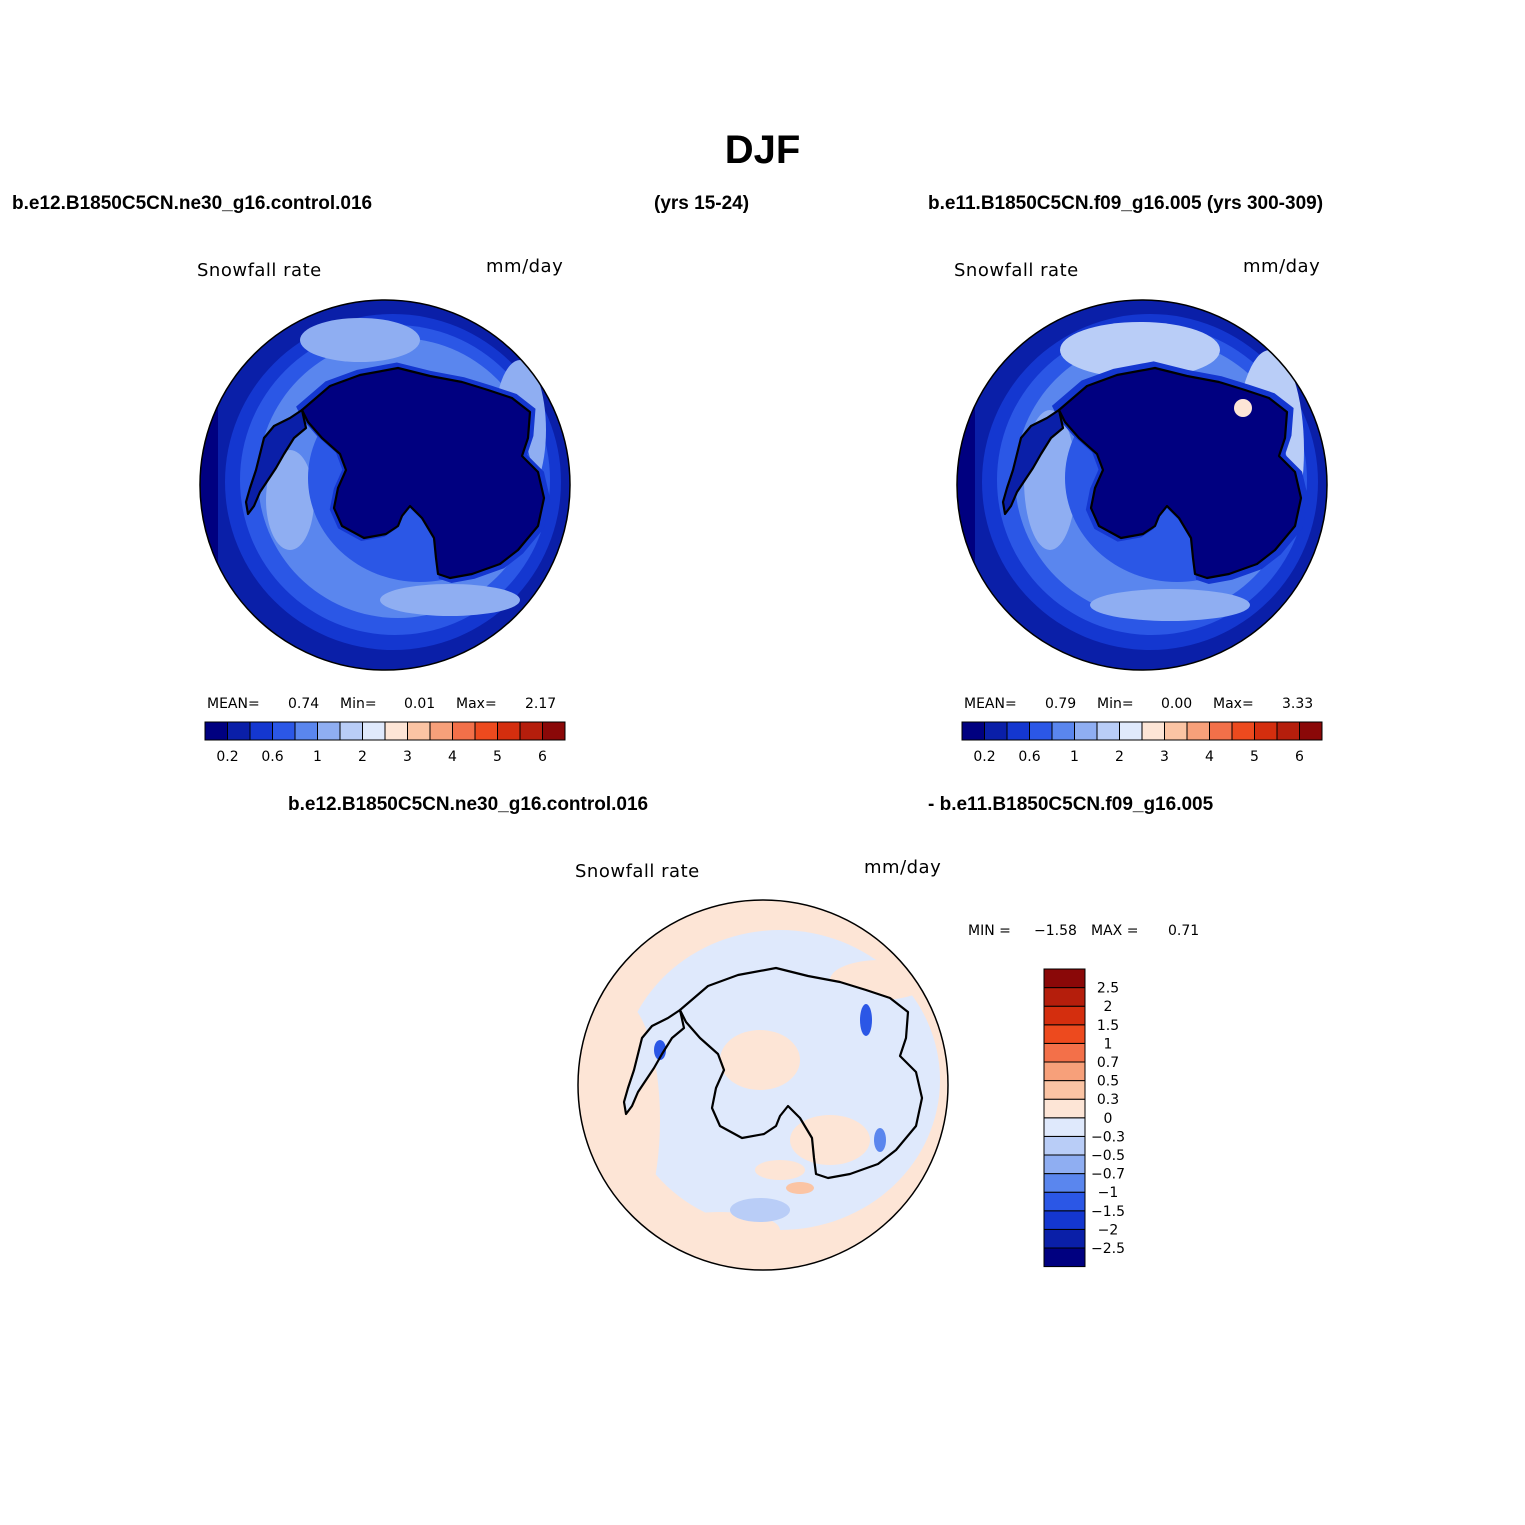 This screenshot has height=1525, width=1525. Describe the element at coordinates (989, 931) in the screenshot. I see `panel3-min-label: MIN =` at that location.